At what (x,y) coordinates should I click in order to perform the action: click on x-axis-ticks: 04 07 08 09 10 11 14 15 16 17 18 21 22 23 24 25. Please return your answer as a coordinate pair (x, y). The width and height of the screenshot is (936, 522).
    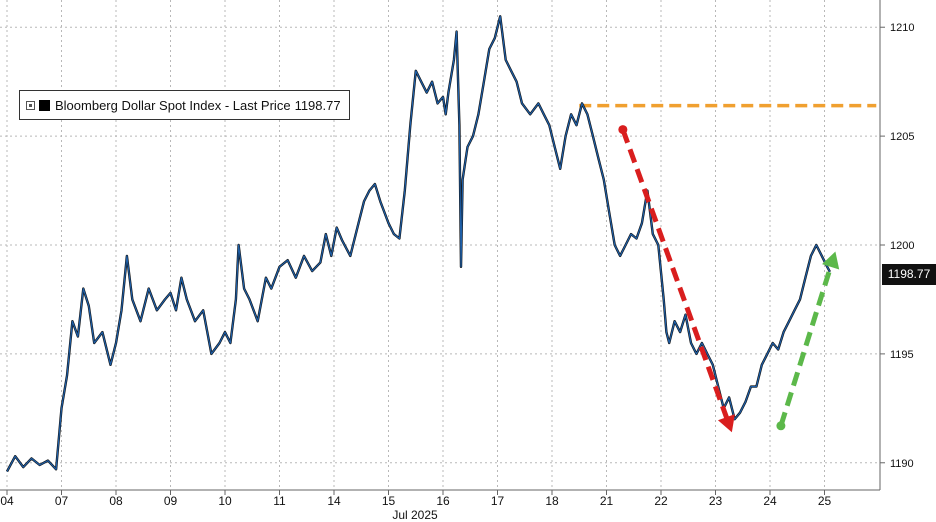
    Looking at the image, I should click on (415, 499).